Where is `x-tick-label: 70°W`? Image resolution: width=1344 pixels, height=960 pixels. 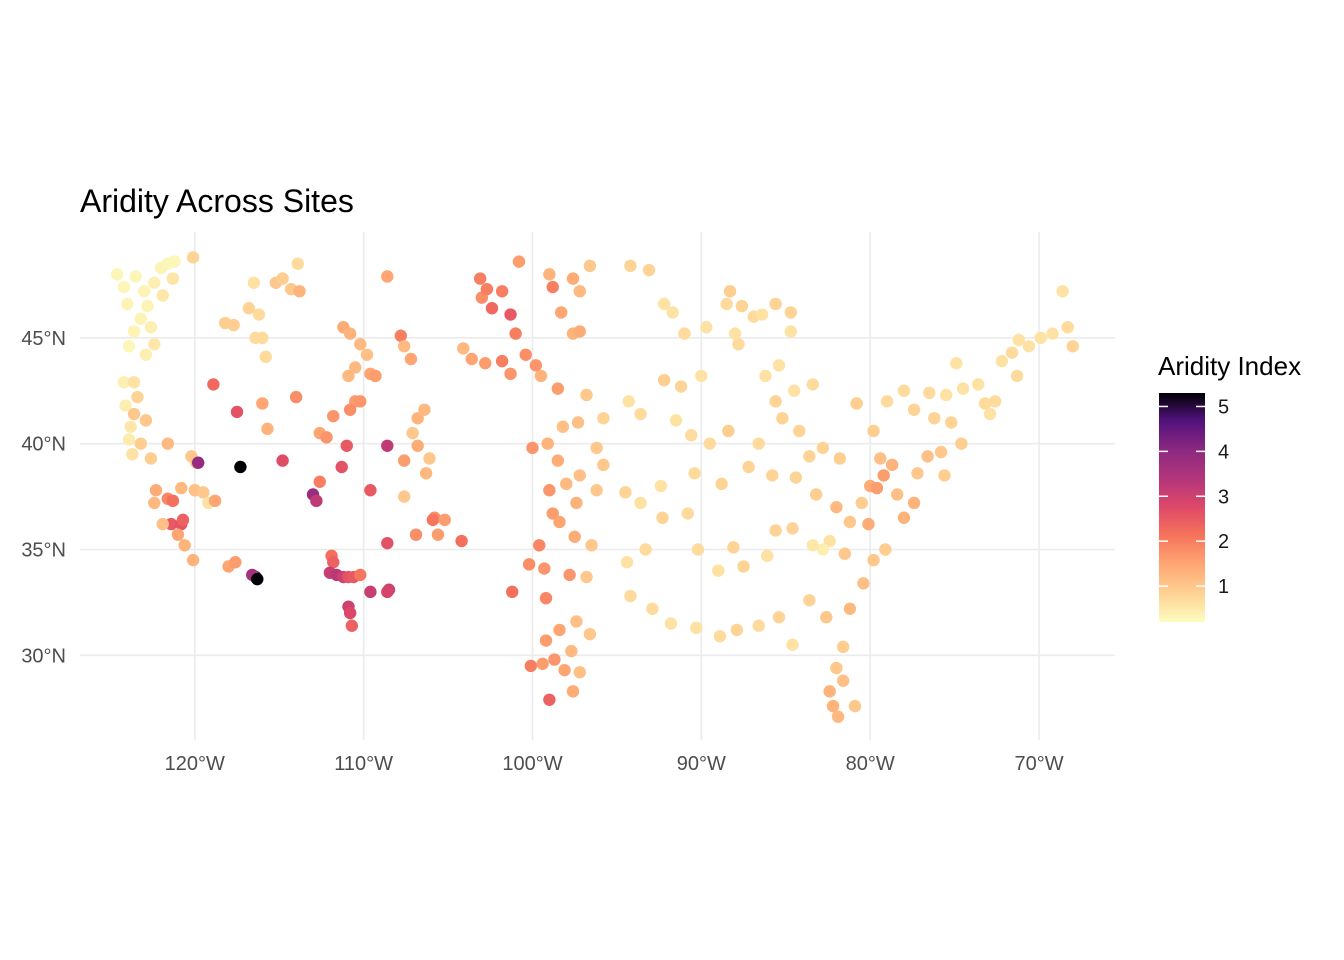
x-tick-label: 70°W is located at coordinates (1038, 764).